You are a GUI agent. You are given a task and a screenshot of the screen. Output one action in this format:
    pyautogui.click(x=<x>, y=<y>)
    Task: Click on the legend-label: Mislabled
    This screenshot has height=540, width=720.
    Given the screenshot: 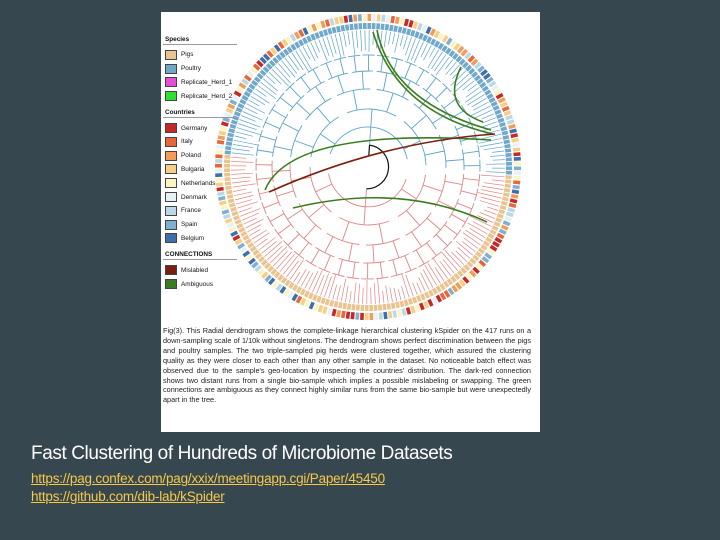 What is the action you would take?
    pyautogui.click(x=194, y=270)
    